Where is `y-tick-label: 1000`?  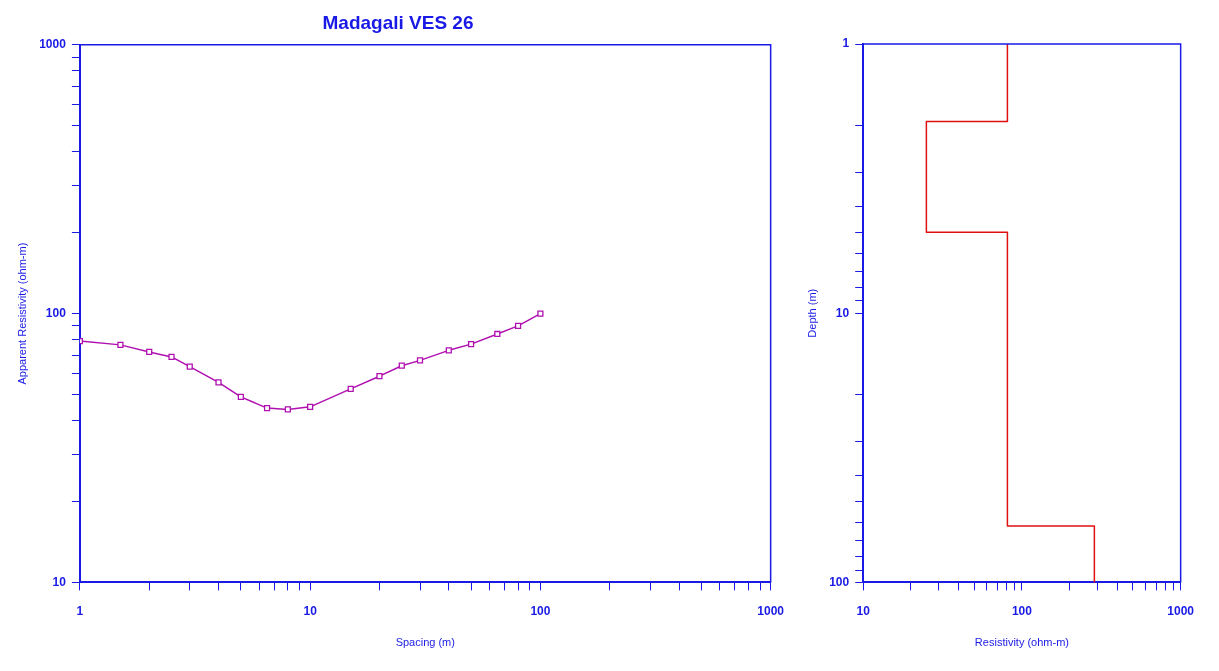
y-tick-label: 1000 is located at coordinates (53, 44).